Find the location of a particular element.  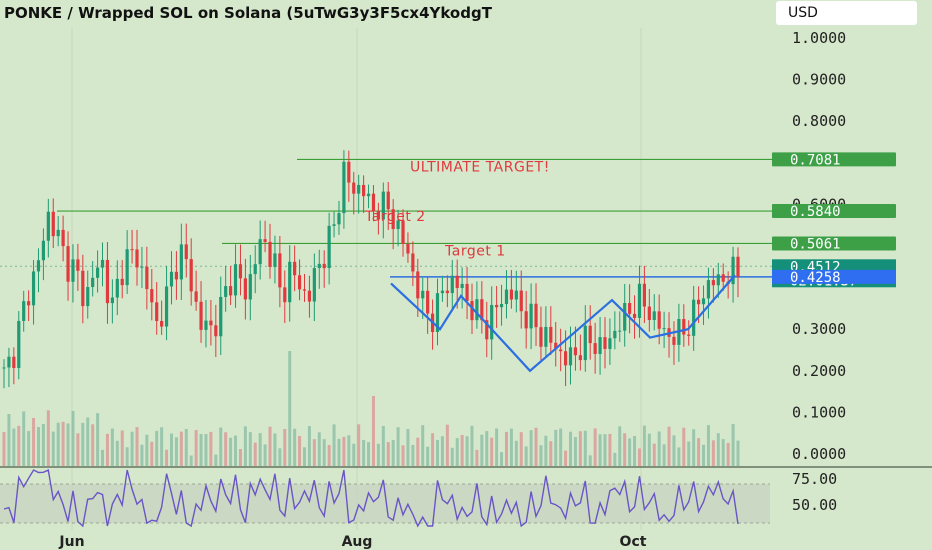

rsi-line is located at coordinates (371, 498).